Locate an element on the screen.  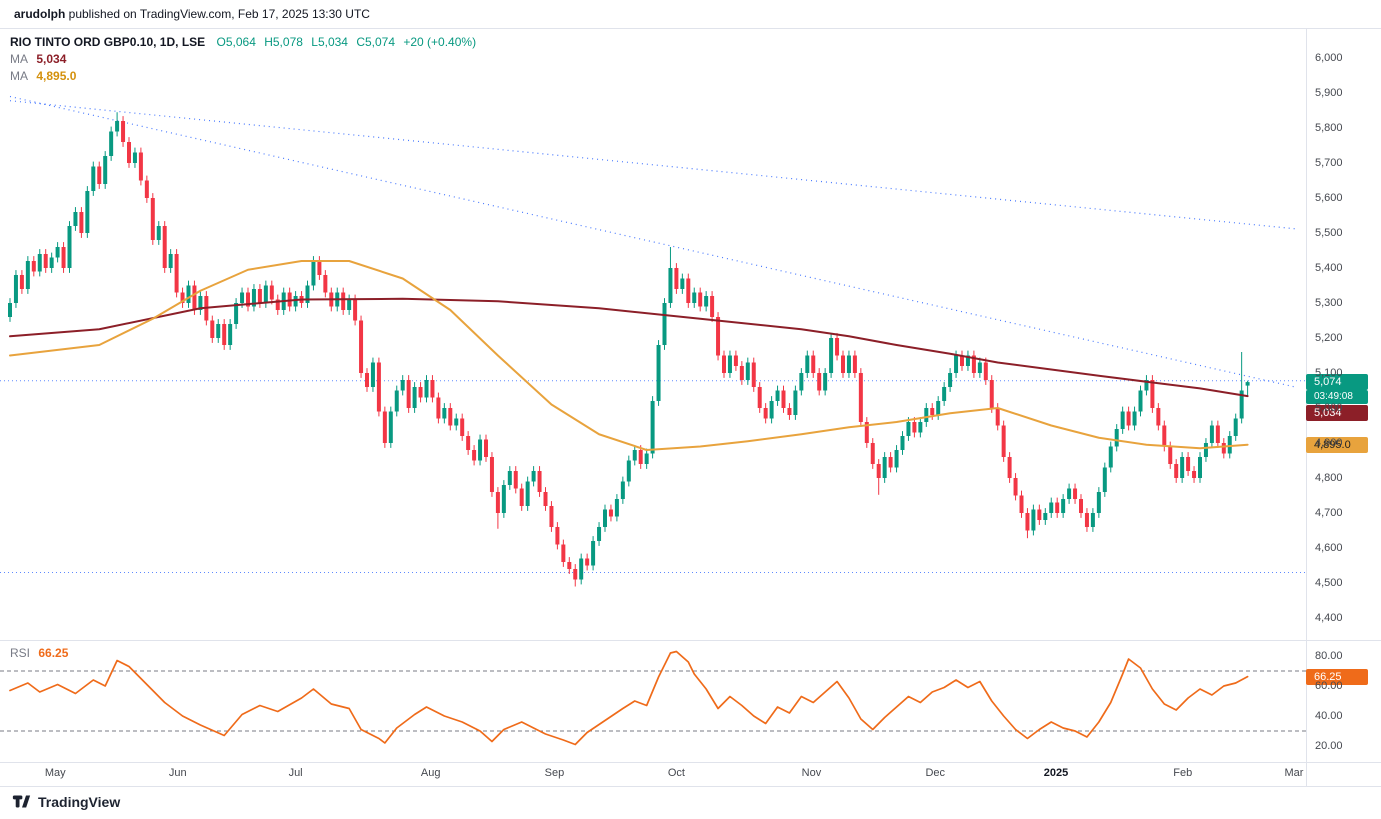
time-axis-divider is located at coordinates (690, 762).